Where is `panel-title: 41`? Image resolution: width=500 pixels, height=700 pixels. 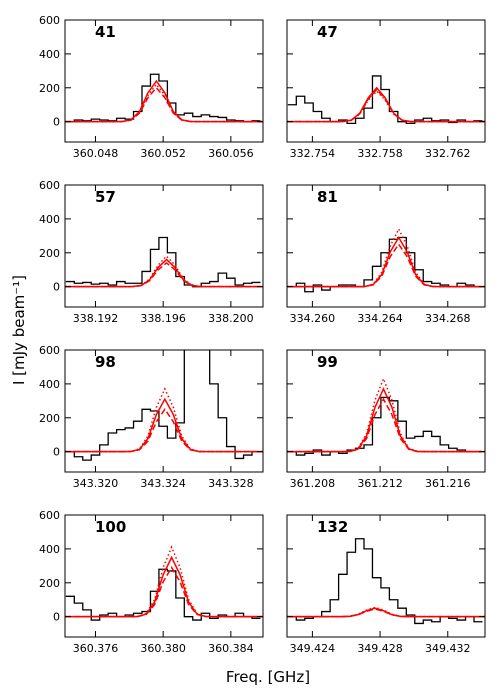 panel-title: 41 is located at coordinates (105, 32).